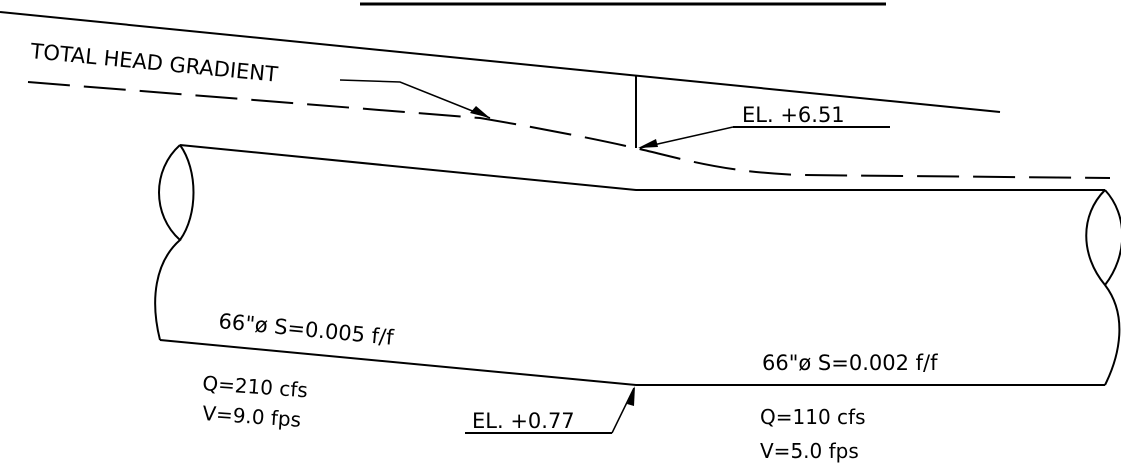  I want to click on pipe-bottom-edge, so click(632, 362).